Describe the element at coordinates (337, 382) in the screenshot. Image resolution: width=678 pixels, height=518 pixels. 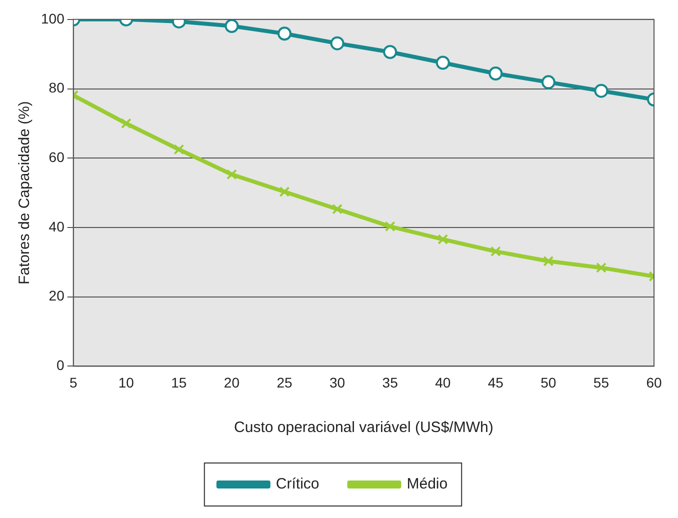
I see `x-tick-label: 30` at that location.